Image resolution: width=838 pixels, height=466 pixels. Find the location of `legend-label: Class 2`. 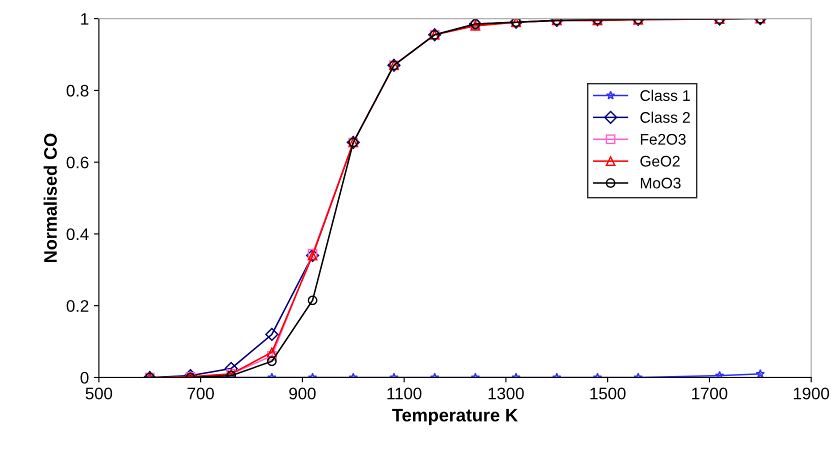

legend-label: Class 2 is located at coordinates (665, 117).